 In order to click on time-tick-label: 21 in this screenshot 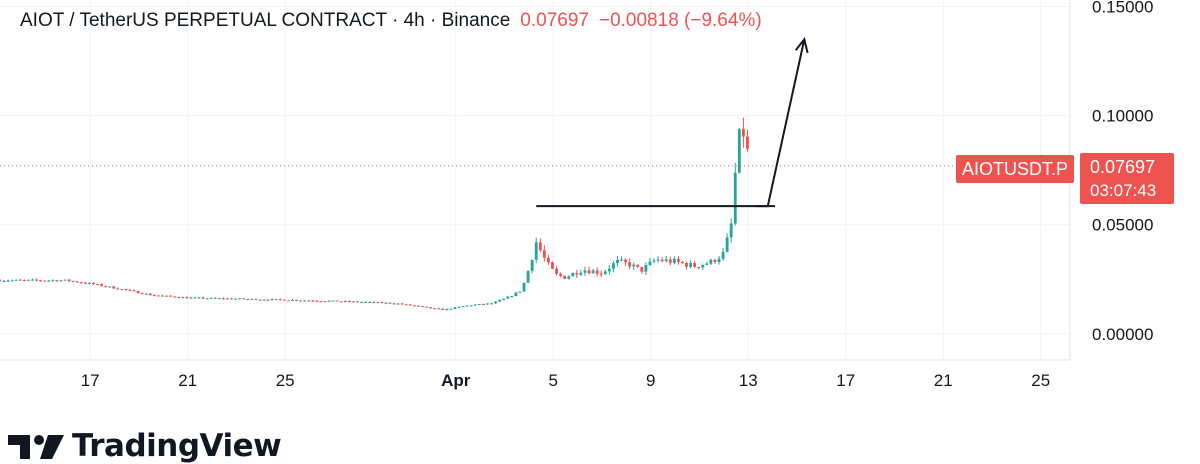, I will do `click(187, 380)`.